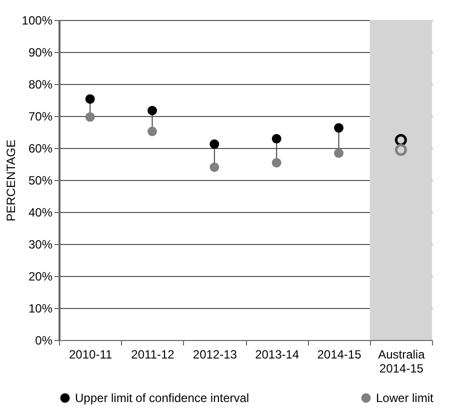 The width and height of the screenshot is (453, 410). I want to click on x-tick-label: 2013-14, so click(277, 355).